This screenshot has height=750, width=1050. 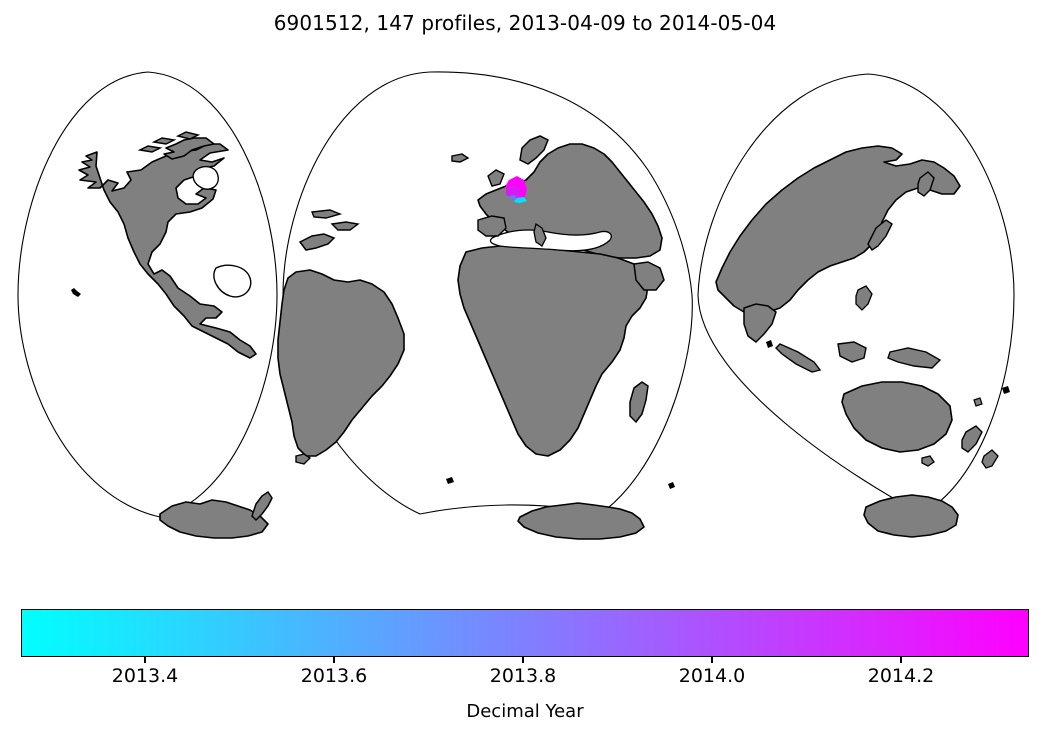 I want to click on colorbar-tick-label: 2013.4, so click(x=145, y=676).